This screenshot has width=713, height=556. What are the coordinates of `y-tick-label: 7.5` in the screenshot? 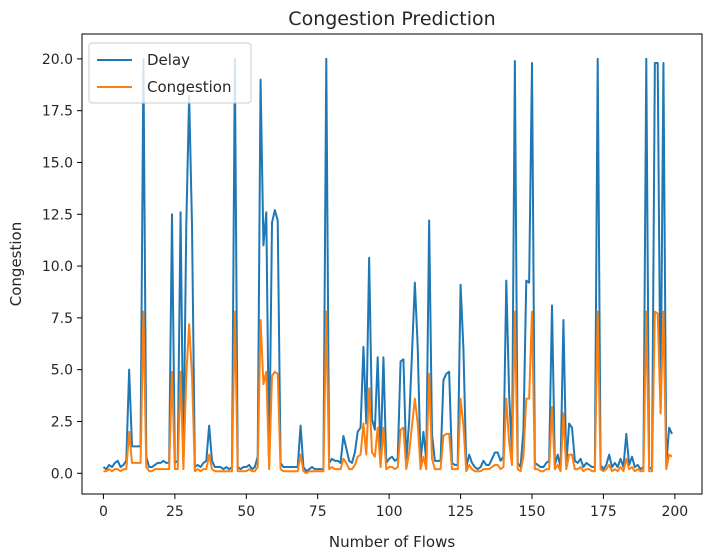 It's located at (62, 319).